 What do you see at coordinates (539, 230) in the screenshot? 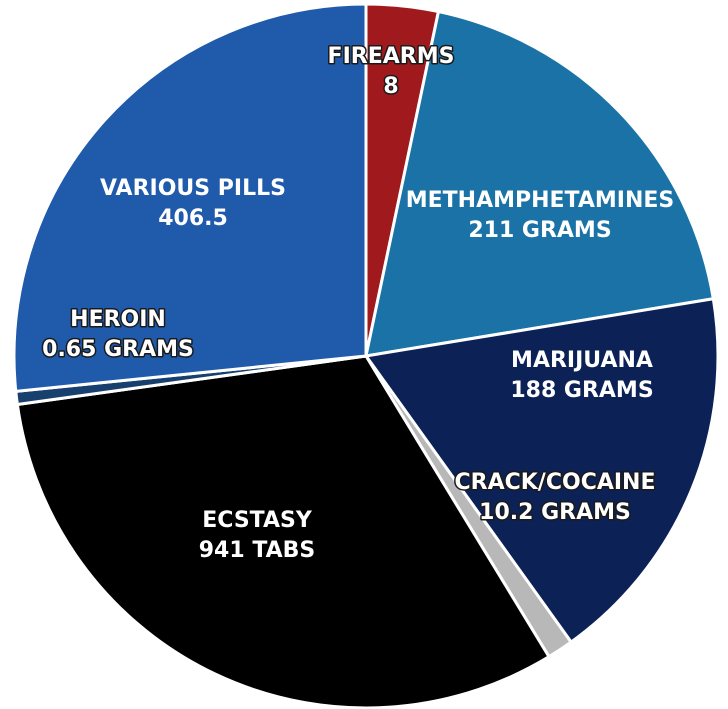
I see `slice-value-methamphetamines: 211 GRAMS` at bounding box center [539, 230].